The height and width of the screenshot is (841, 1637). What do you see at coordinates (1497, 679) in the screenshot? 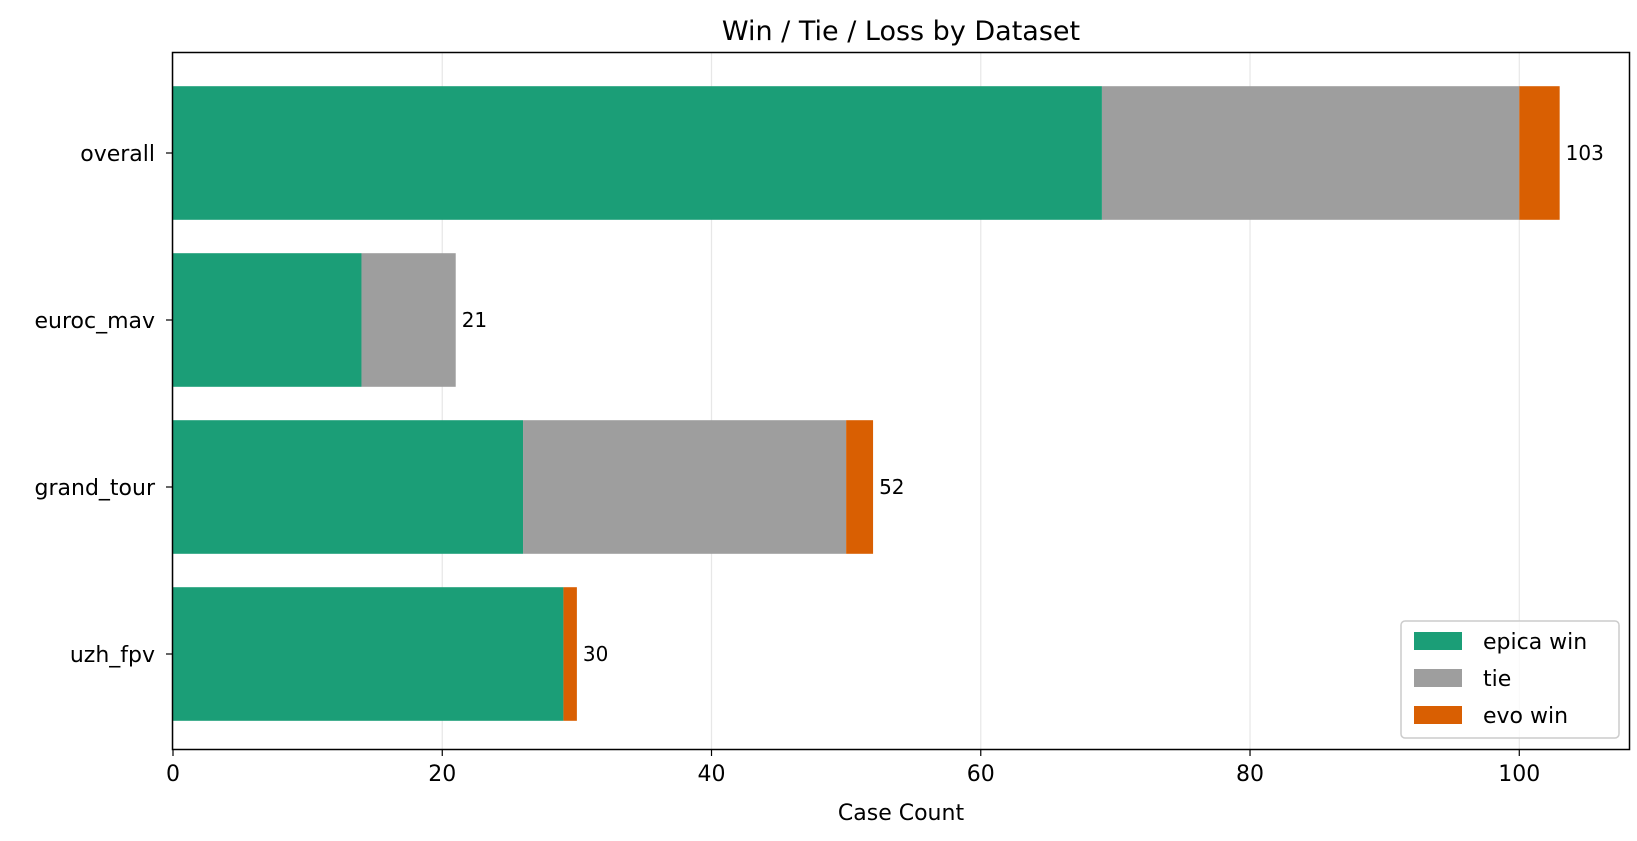
I see `legend-label: tie` at bounding box center [1497, 679].